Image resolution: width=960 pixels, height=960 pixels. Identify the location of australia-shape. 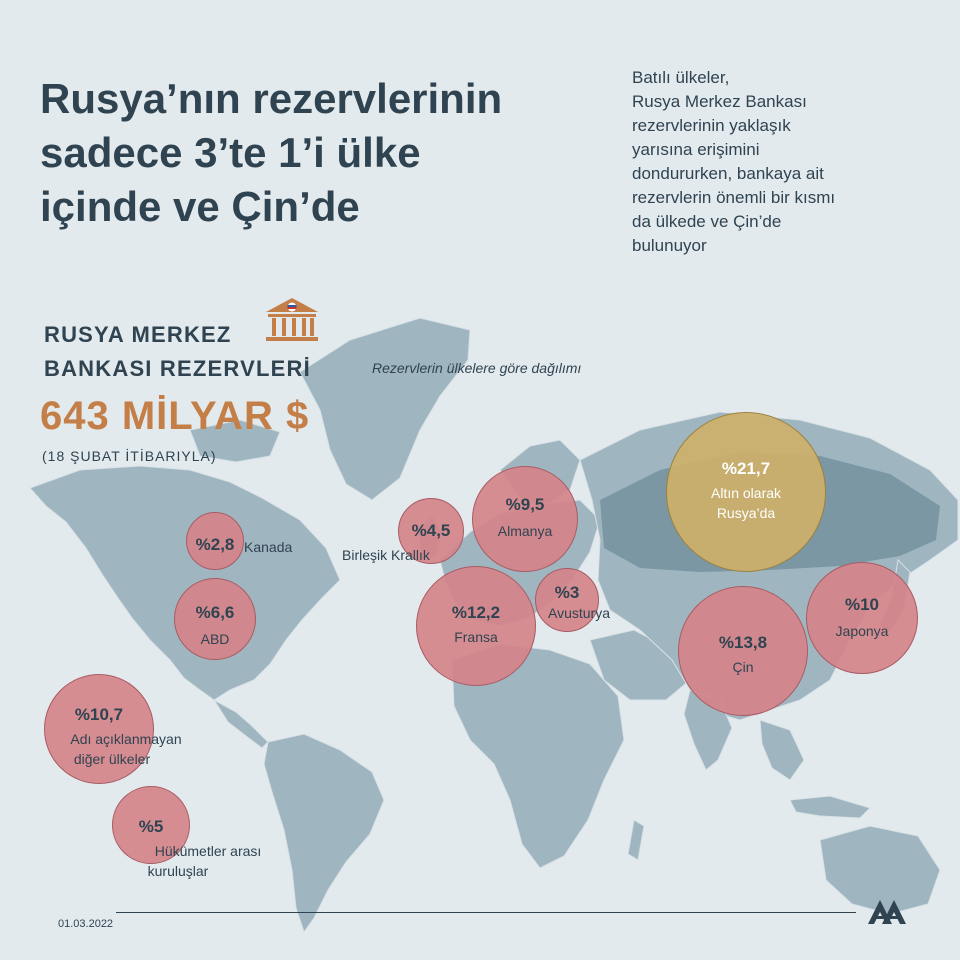
(880, 870).